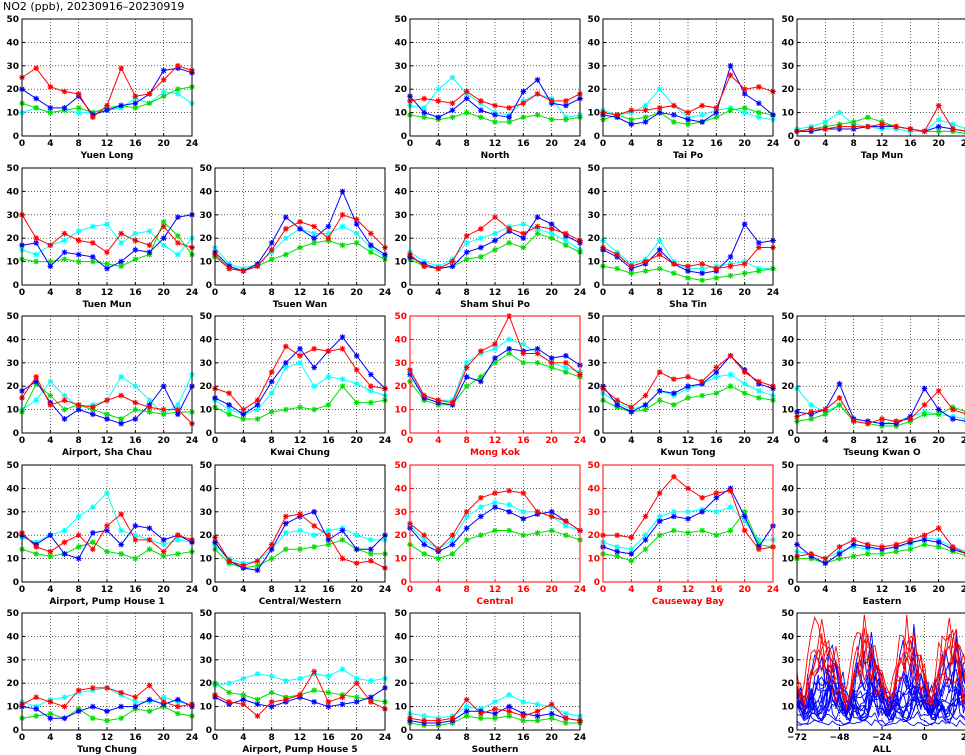 The width and height of the screenshot is (965, 755). What do you see at coordinates (882, 156) in the screenshot?
I see `station-label: Tap Mun` at bounding box center [882, 156].